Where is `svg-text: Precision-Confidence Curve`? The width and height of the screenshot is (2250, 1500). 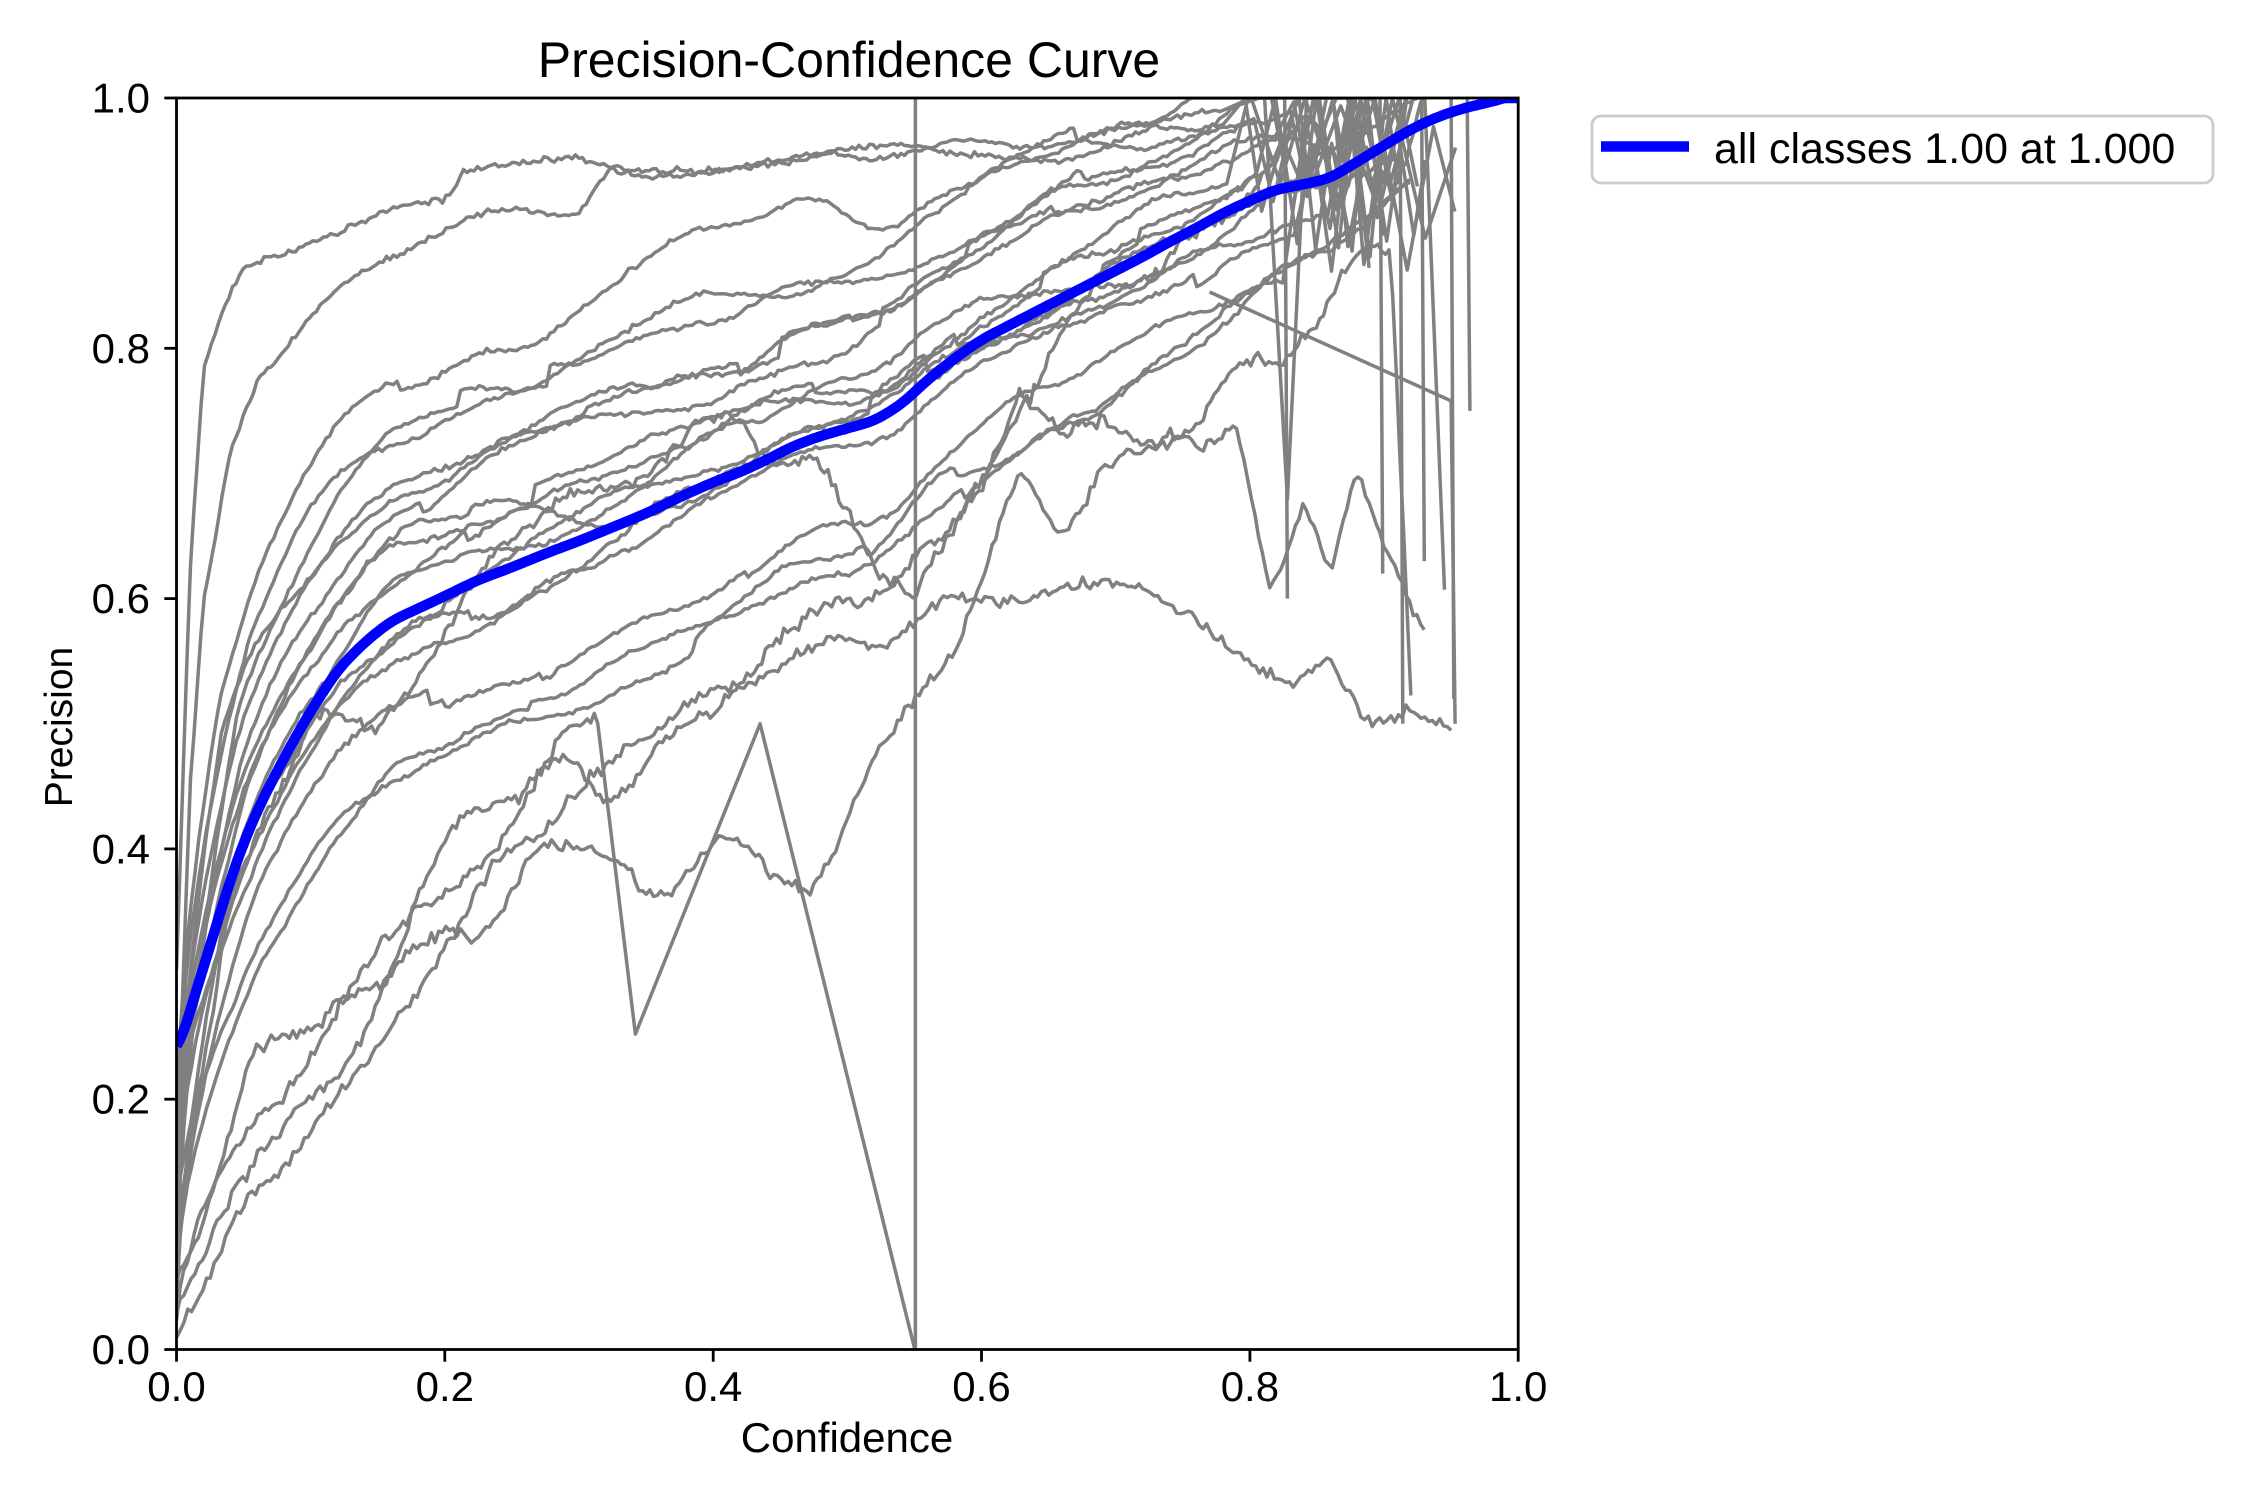 svg-text: Precision-Confidence Curve is located at coordinates (849, 60).